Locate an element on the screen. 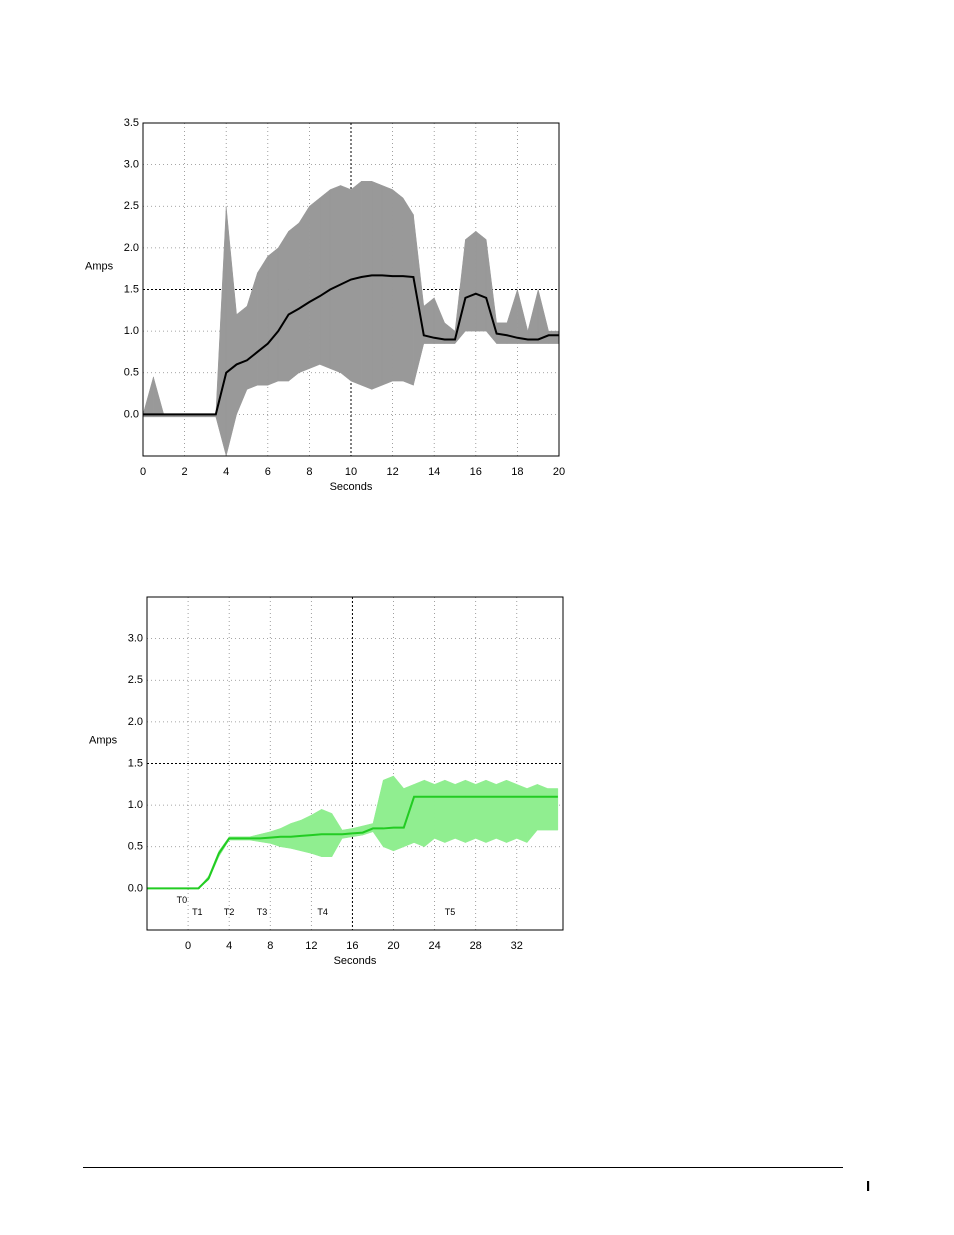 Image resolution: width=954 pixels, height=1235 pixels. x-tick-label: 24 is located at coordinates (434, 946).